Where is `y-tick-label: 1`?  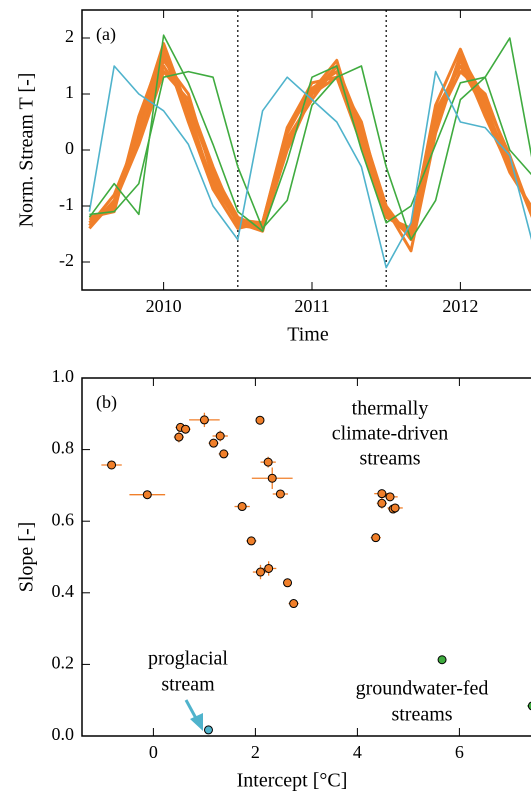
y-tick-label: 1 is located at coordinates (69, 92).